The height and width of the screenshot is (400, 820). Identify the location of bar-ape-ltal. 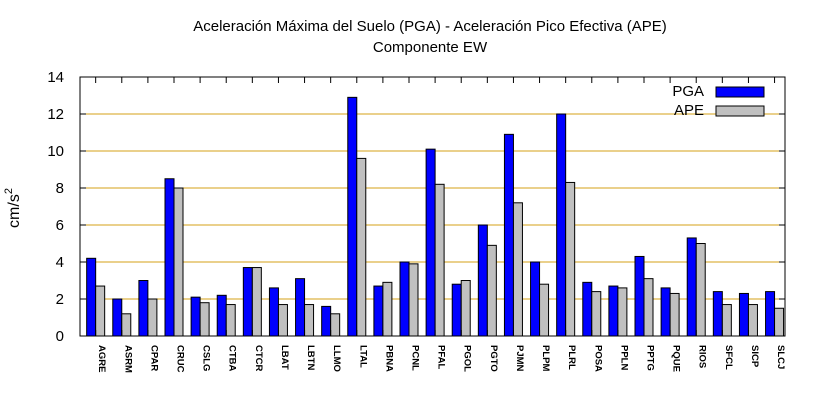
(361, 247).